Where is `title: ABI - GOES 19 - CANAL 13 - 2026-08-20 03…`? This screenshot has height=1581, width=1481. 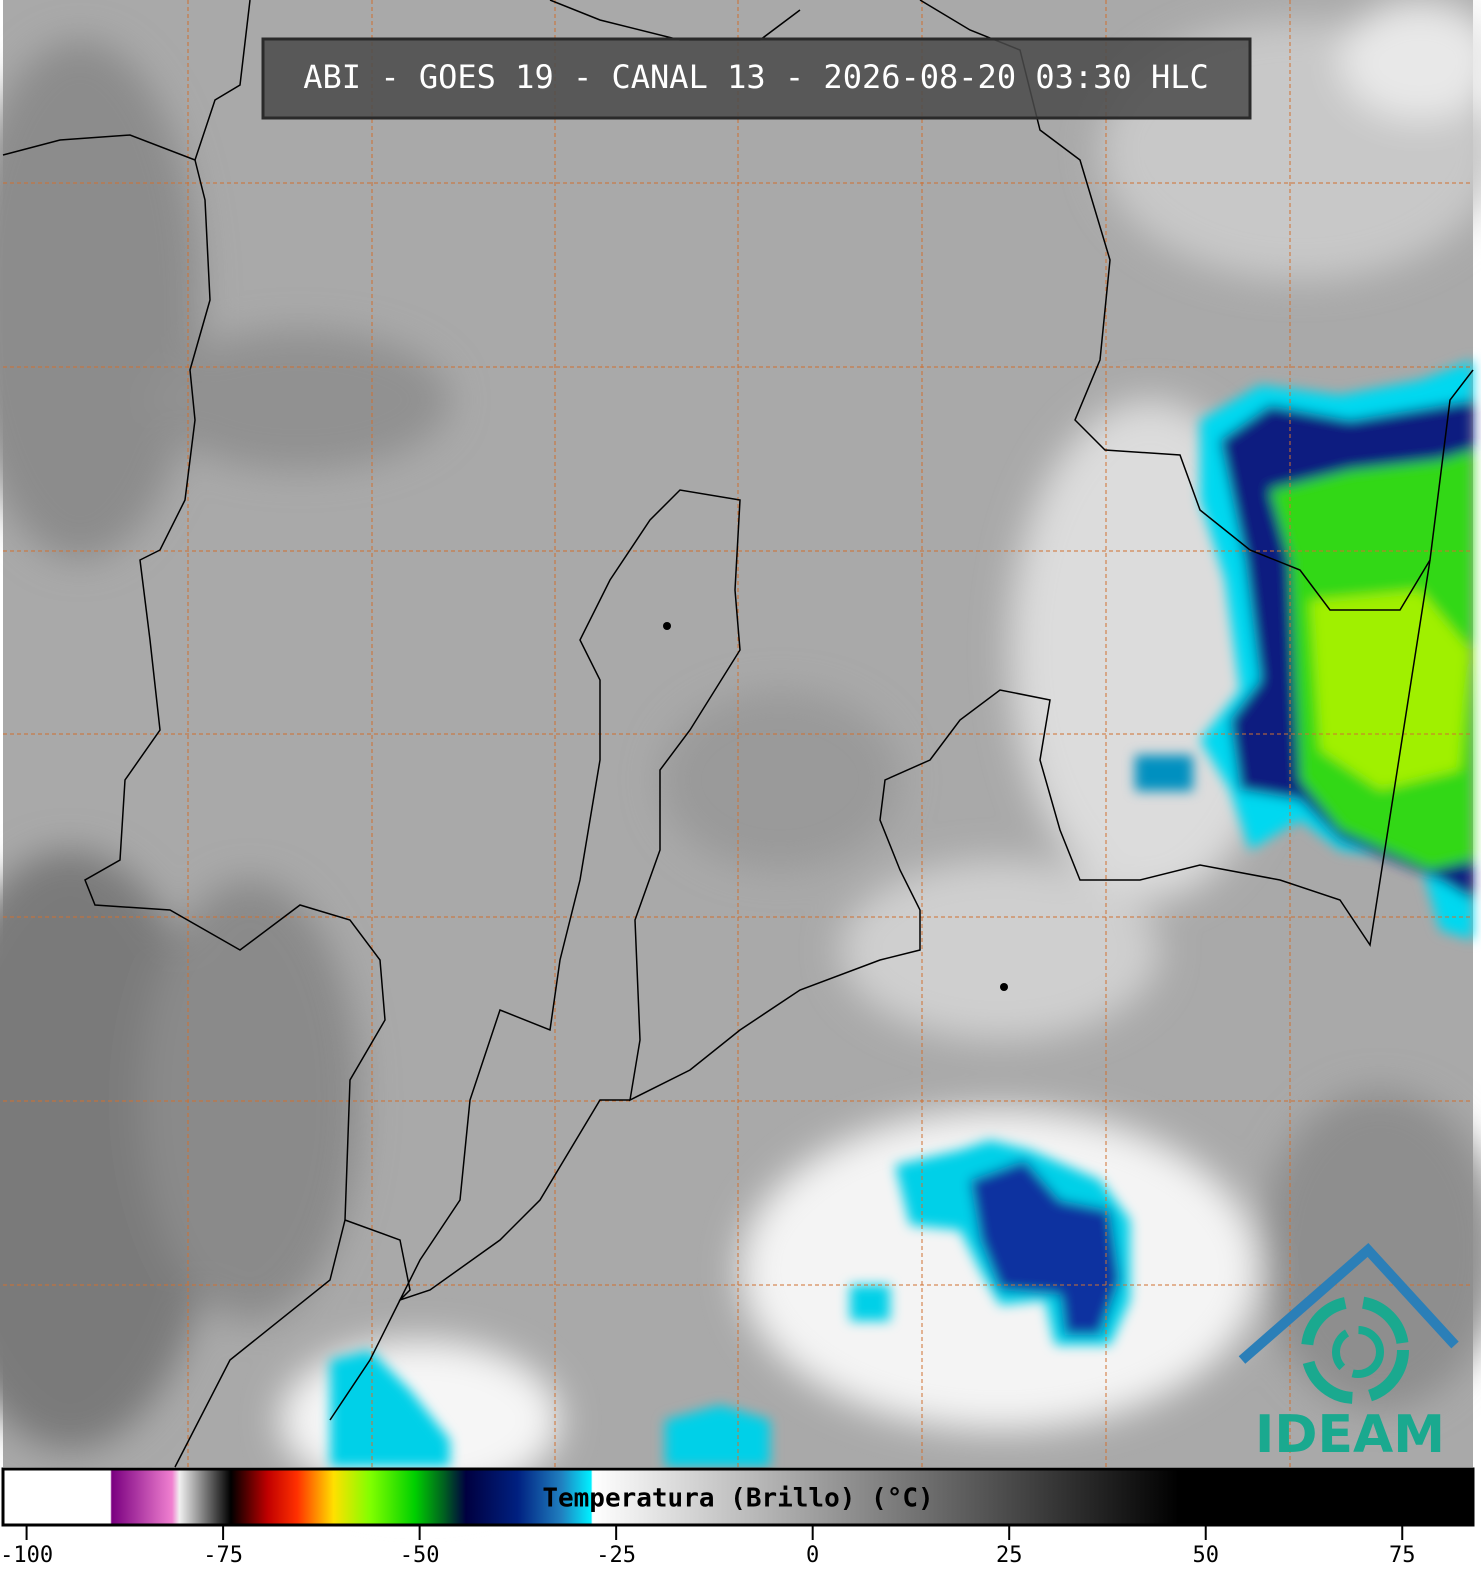 title: ABI - GOES 19 - CANAL 13 - 2026-08-20 03… is located at coordinates (755, 77).